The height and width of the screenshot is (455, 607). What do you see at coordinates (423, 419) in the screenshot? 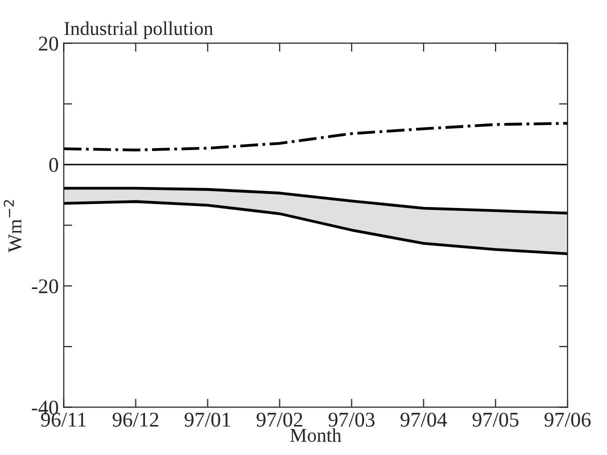
I see `x-tick-label: 97/04` at bounding box center [423, 419].